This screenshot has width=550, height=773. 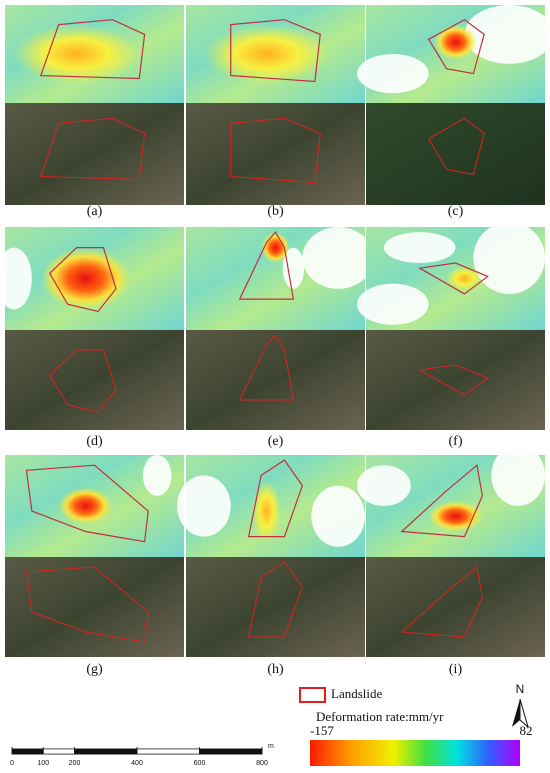 I want to click on colorbar, so click(x=415, y=753).